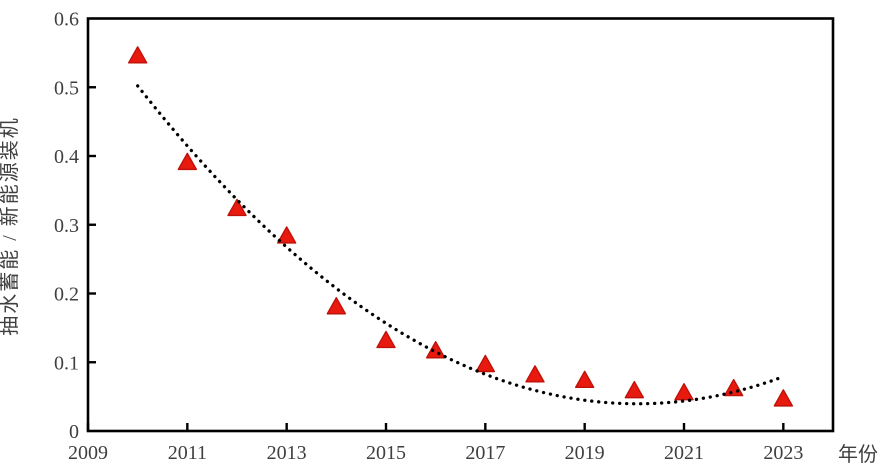  I want to click on y-tick-label: 0.5, so click(66, 88).